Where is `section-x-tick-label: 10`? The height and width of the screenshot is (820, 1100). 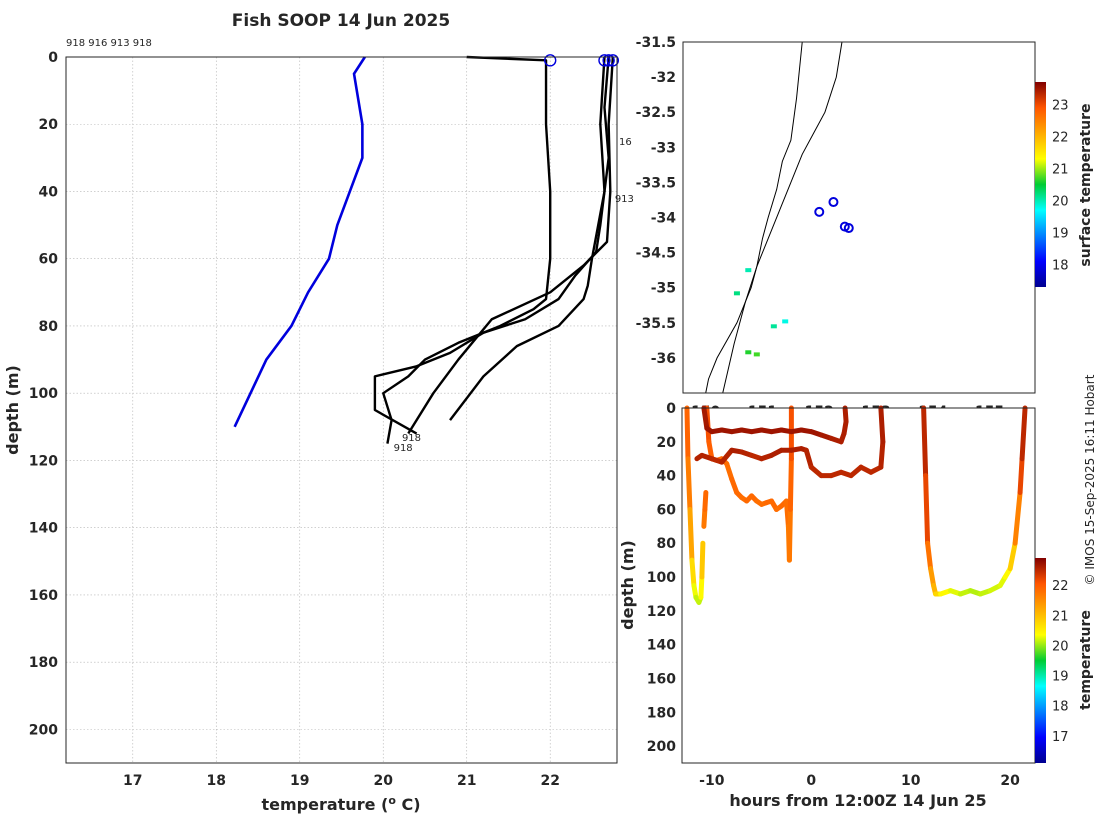 section-x-tick-label: 10 is located at coordinates (911, 781).